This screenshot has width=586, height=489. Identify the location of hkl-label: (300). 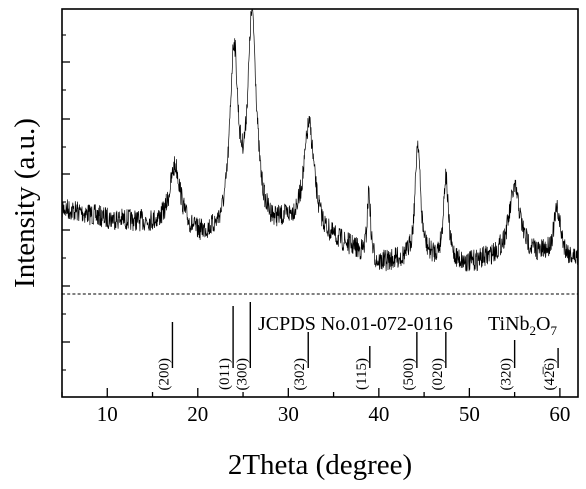
(242, 374).